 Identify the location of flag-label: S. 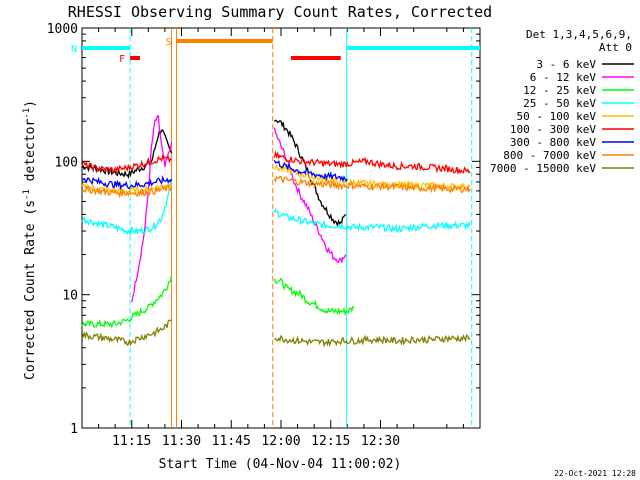
(169, 42).